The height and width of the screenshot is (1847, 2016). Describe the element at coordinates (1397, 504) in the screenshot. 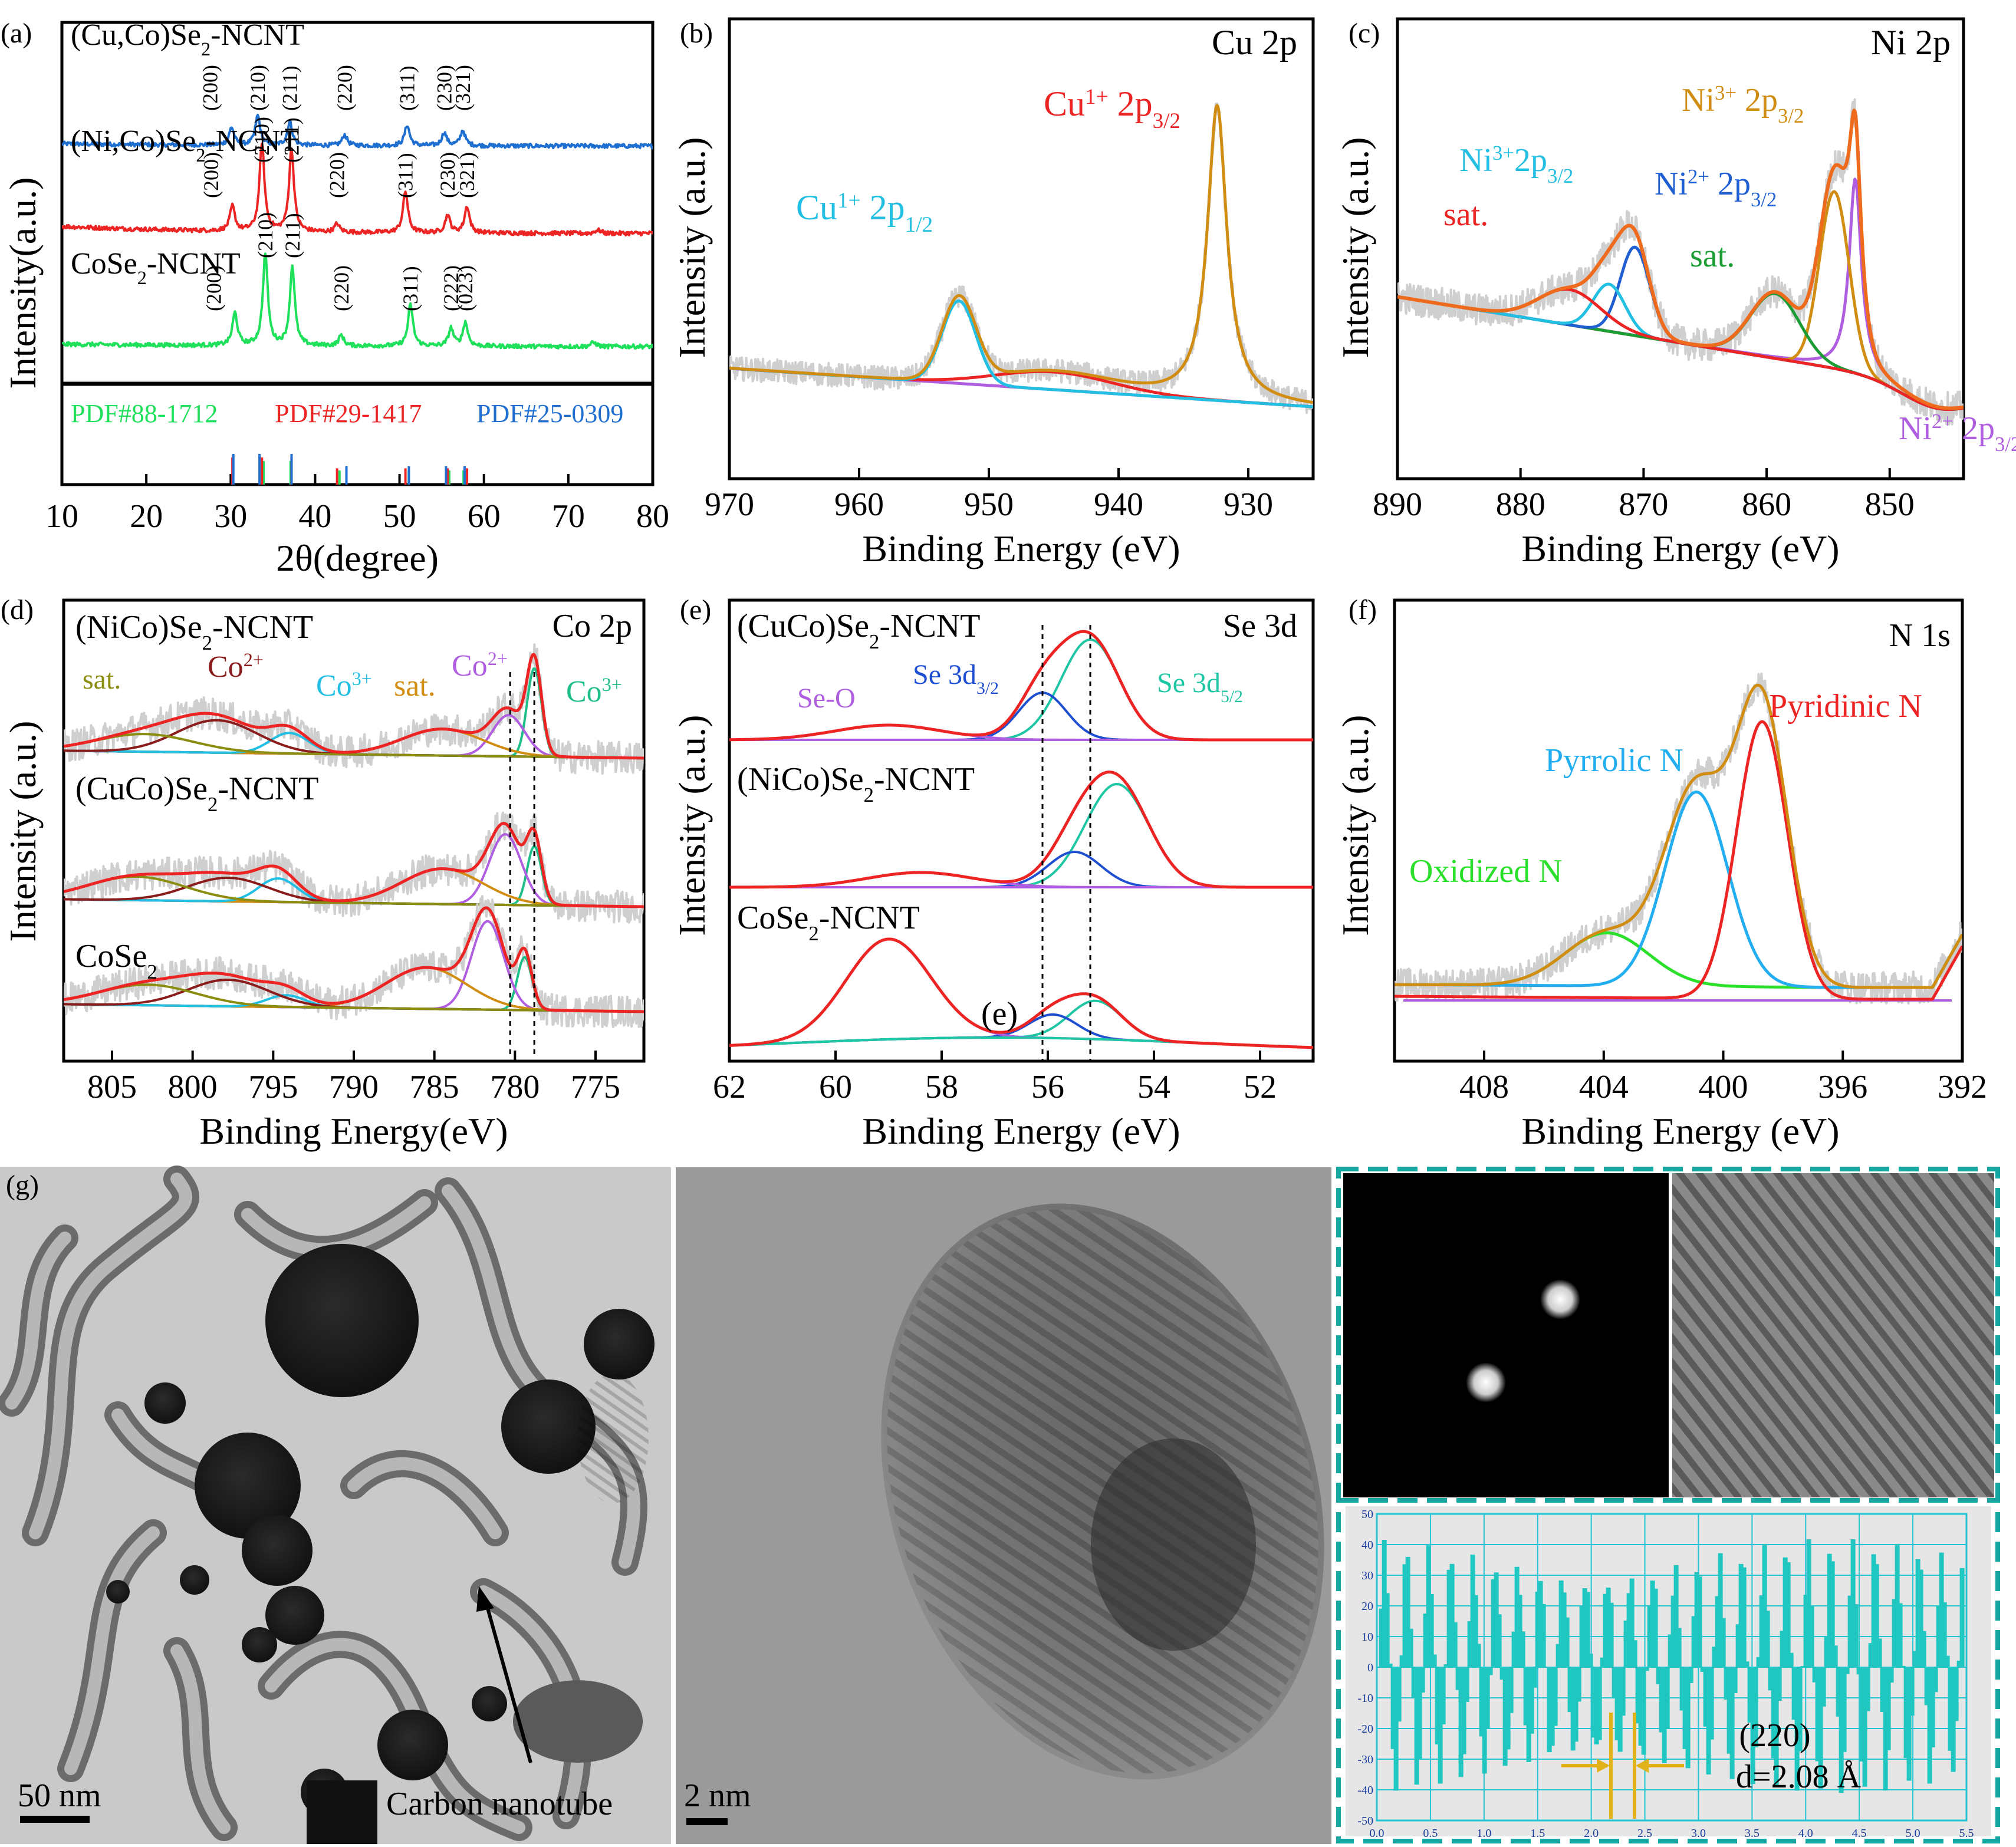

I see `x-tick-label: 890` at that location.